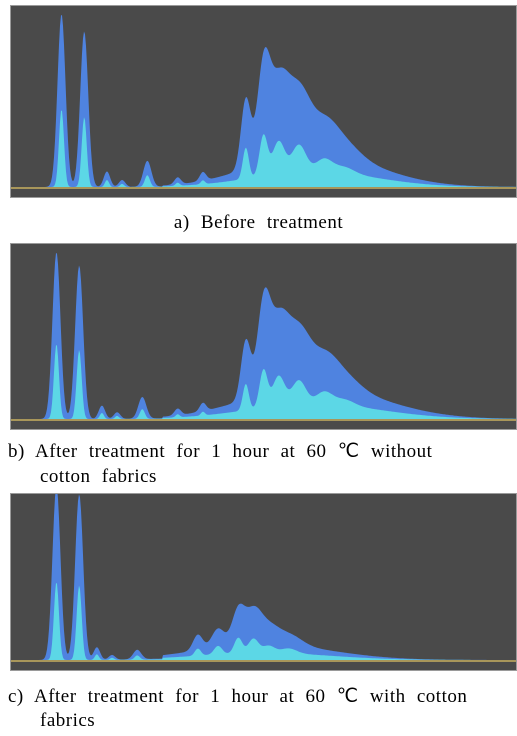  Describe the element at coordinates (181, 222) in the screenshot. I see `caption-label: a)` at that location.